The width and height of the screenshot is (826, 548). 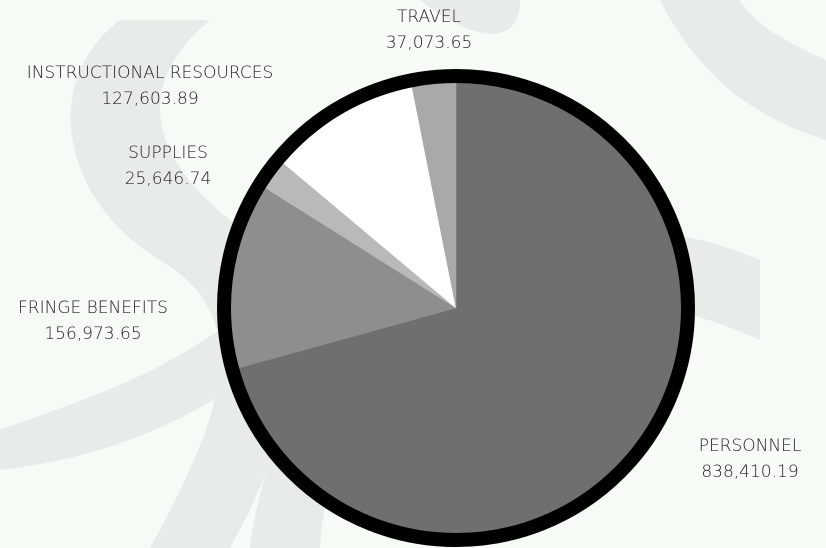 What do you see at coordinates (749, 472) in the screenshot?
I see `slice-value: 838,410.19` at bounding box center [749, 472].